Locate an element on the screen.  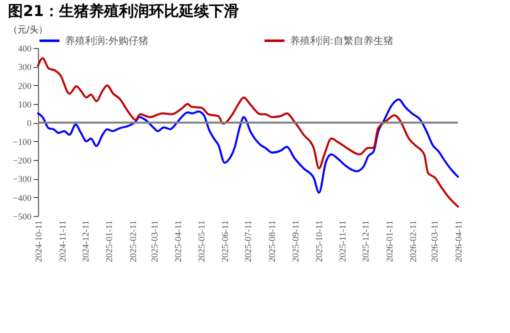
x-tick-label: 2025-01-11 is located at coordinates (109, 241).